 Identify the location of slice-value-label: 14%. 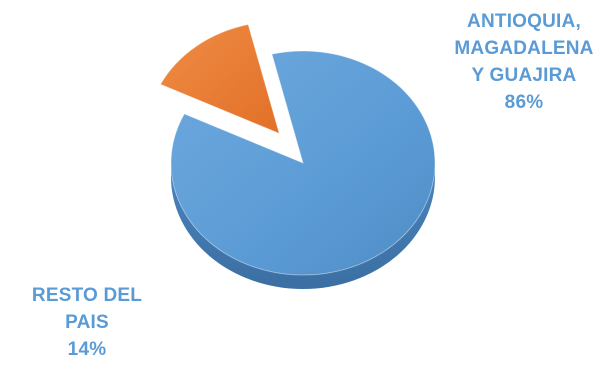
(87, 349).